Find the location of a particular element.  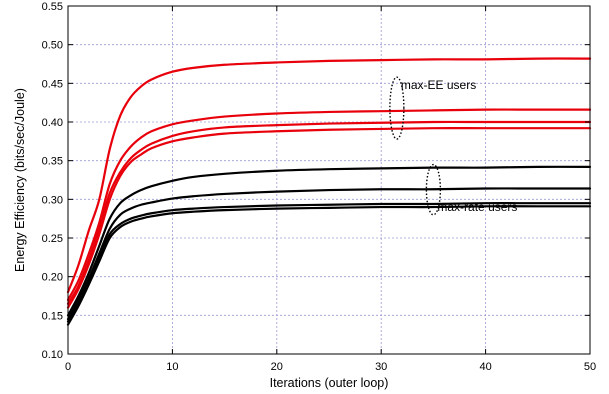

y-tick-label: 0.50 is located at coordinates (52, 46).